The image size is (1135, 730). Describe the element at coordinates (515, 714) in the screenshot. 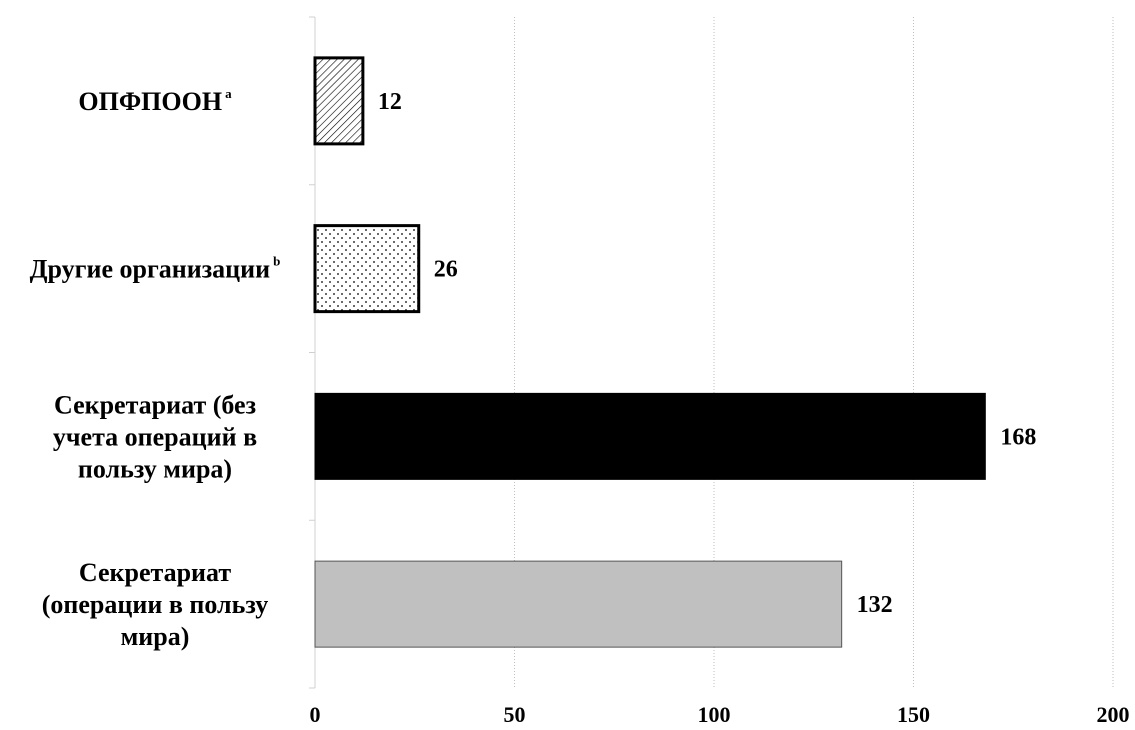

I see `x-tick-label: 50` at that location.